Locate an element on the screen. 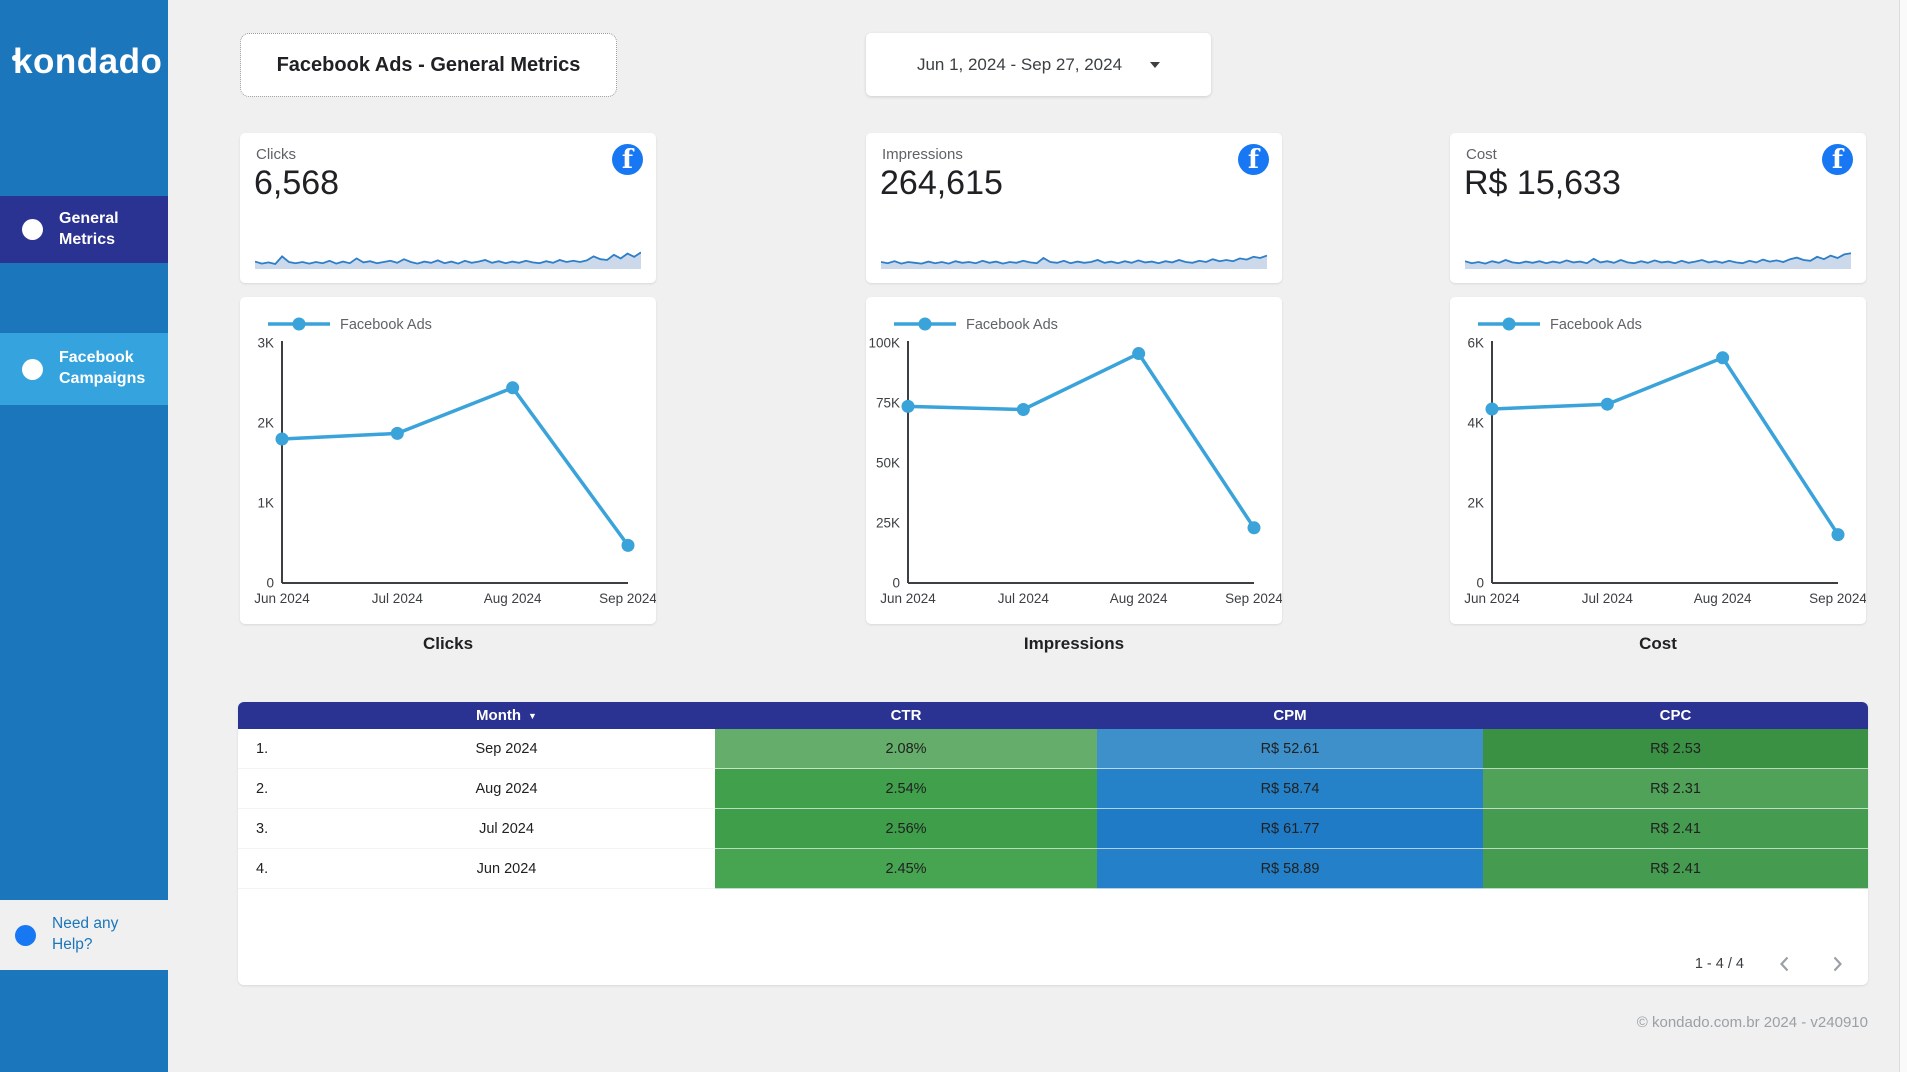 Image resolution: width=1907 pixels, height=1072 pixels. scorecard-value: R$ 15,633 is located at coordinates (1542, 183).